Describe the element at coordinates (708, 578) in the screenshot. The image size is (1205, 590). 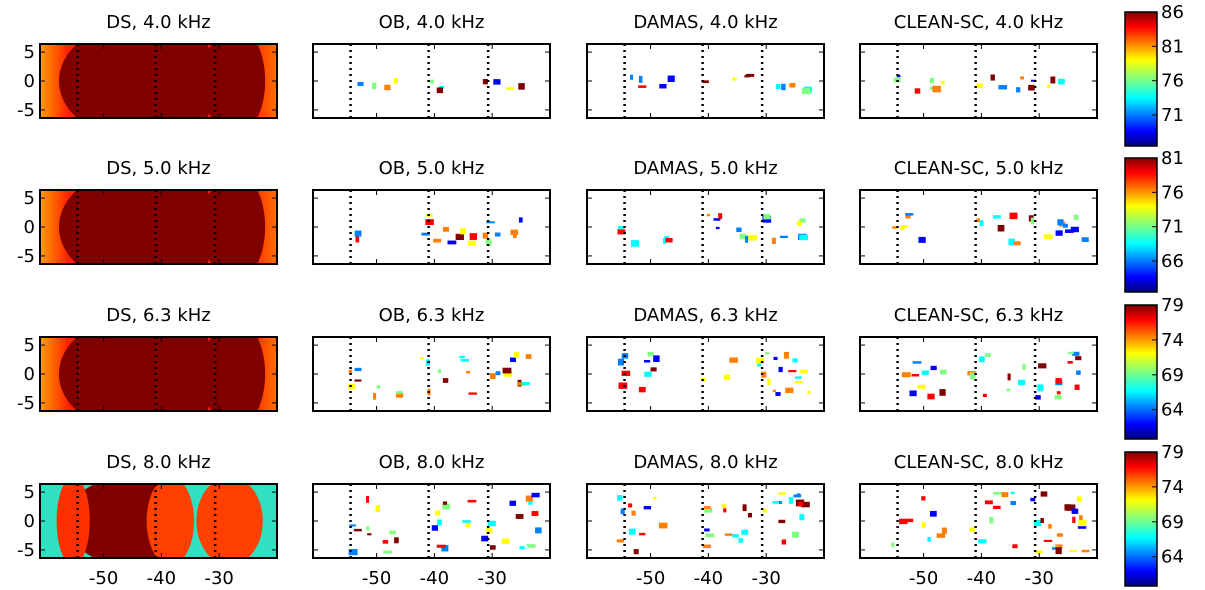
I see `x-tick-label: -40` at that location.